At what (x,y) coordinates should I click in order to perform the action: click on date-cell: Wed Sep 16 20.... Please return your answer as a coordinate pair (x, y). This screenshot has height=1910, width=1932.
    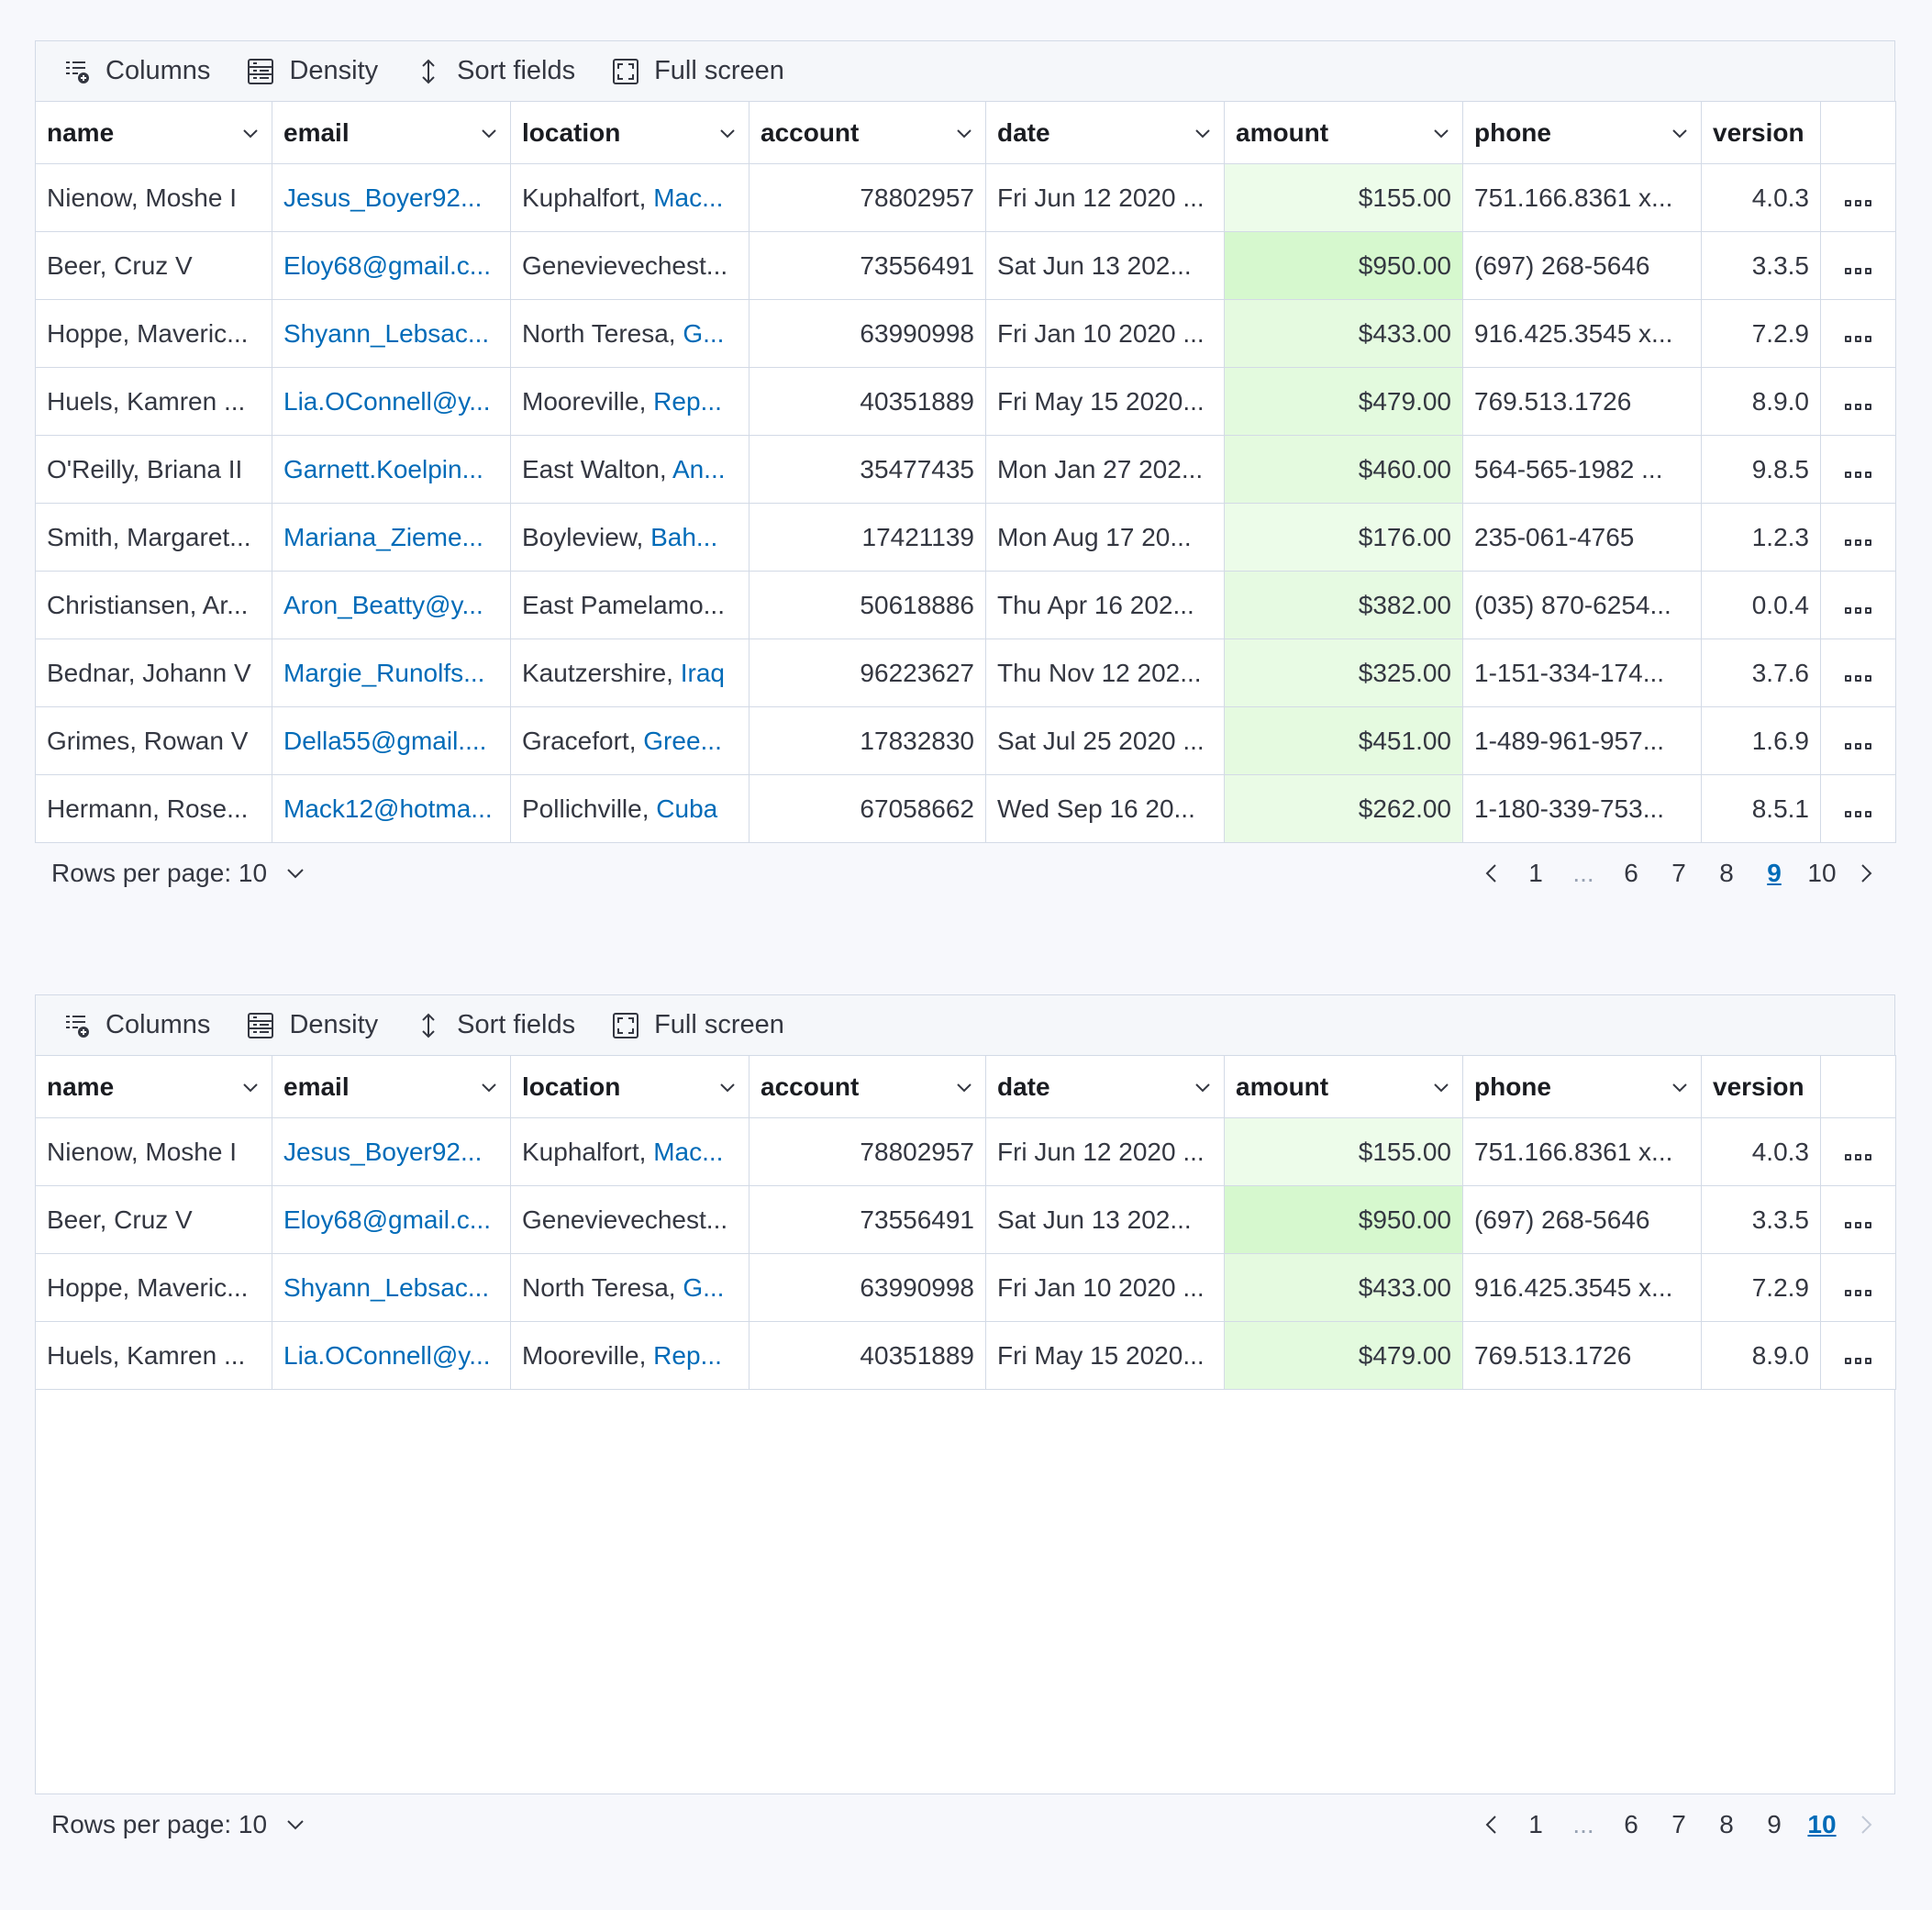
    Looking at the image, I should click on (1105, 808).